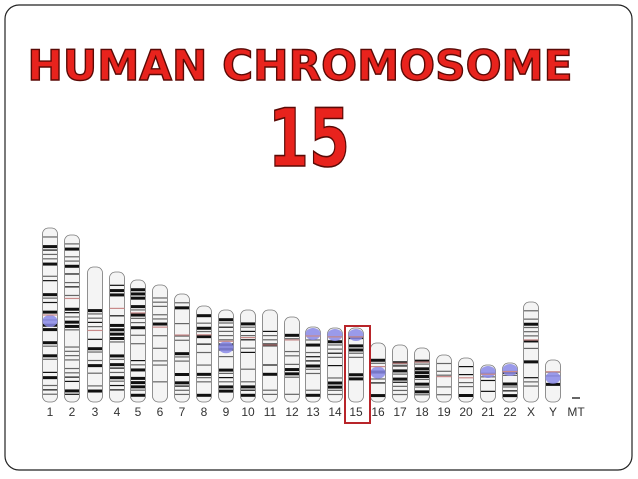  I want to click on centromere-region, so click(510, 370).